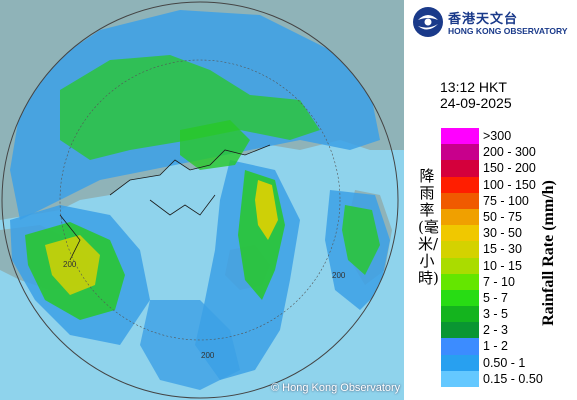 Image resolution: width=577 pixels, height=400 pixels. Describe the element at coordinates (502, 265) in the screenshot. I see `legend-label: 10 - 15` at that location.